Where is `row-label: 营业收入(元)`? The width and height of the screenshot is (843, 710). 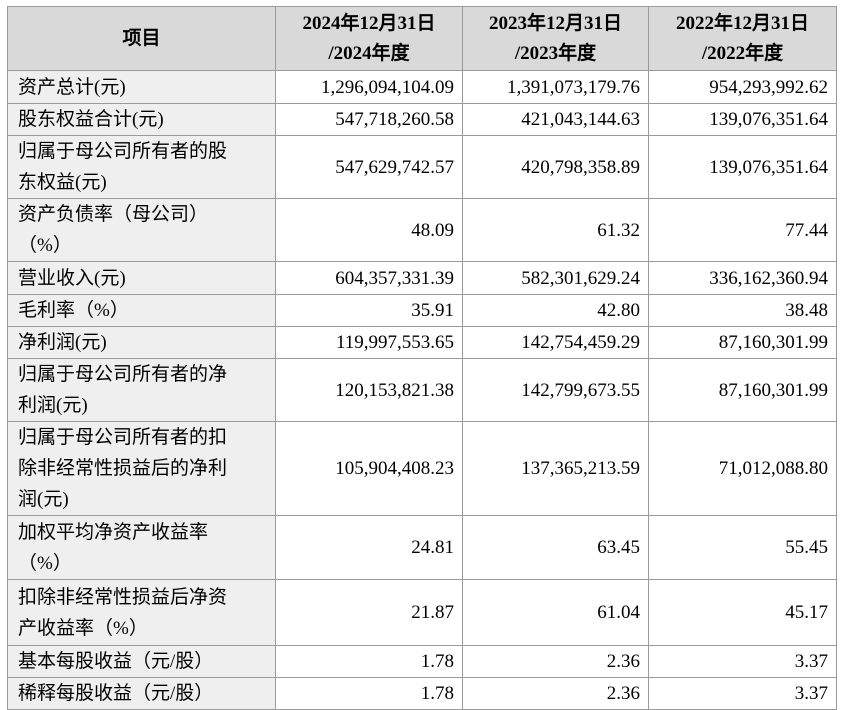
row-label: 营业收入(元) is located at coordinates (141, 278).